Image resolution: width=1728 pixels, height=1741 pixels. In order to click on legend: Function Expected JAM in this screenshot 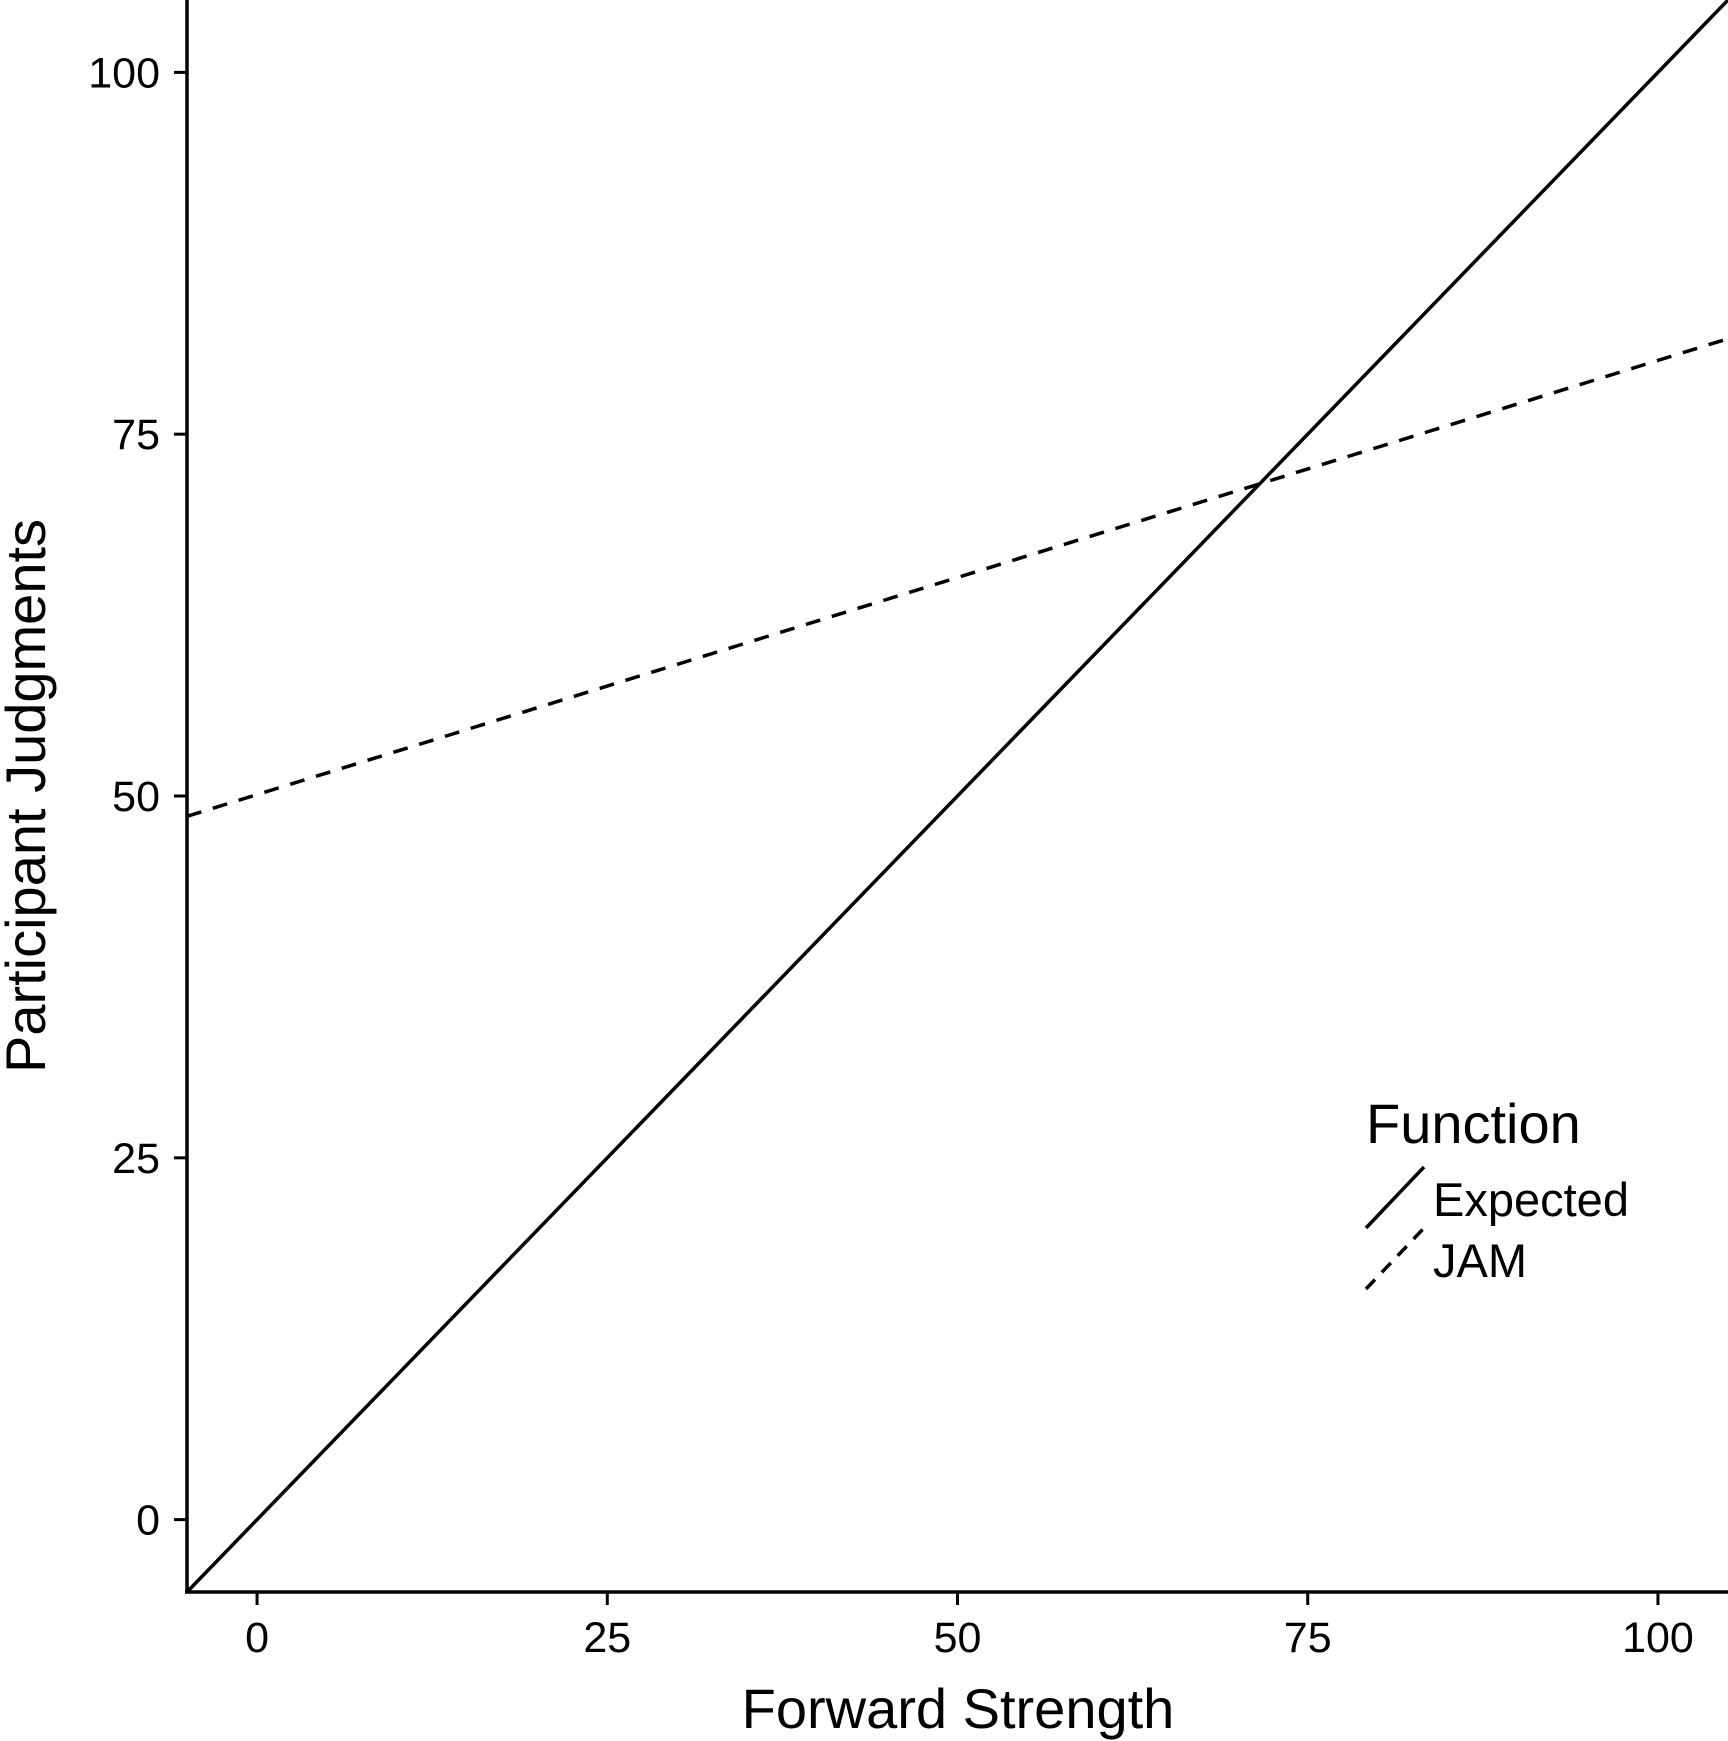, I will do `click(1496, 1191)`.